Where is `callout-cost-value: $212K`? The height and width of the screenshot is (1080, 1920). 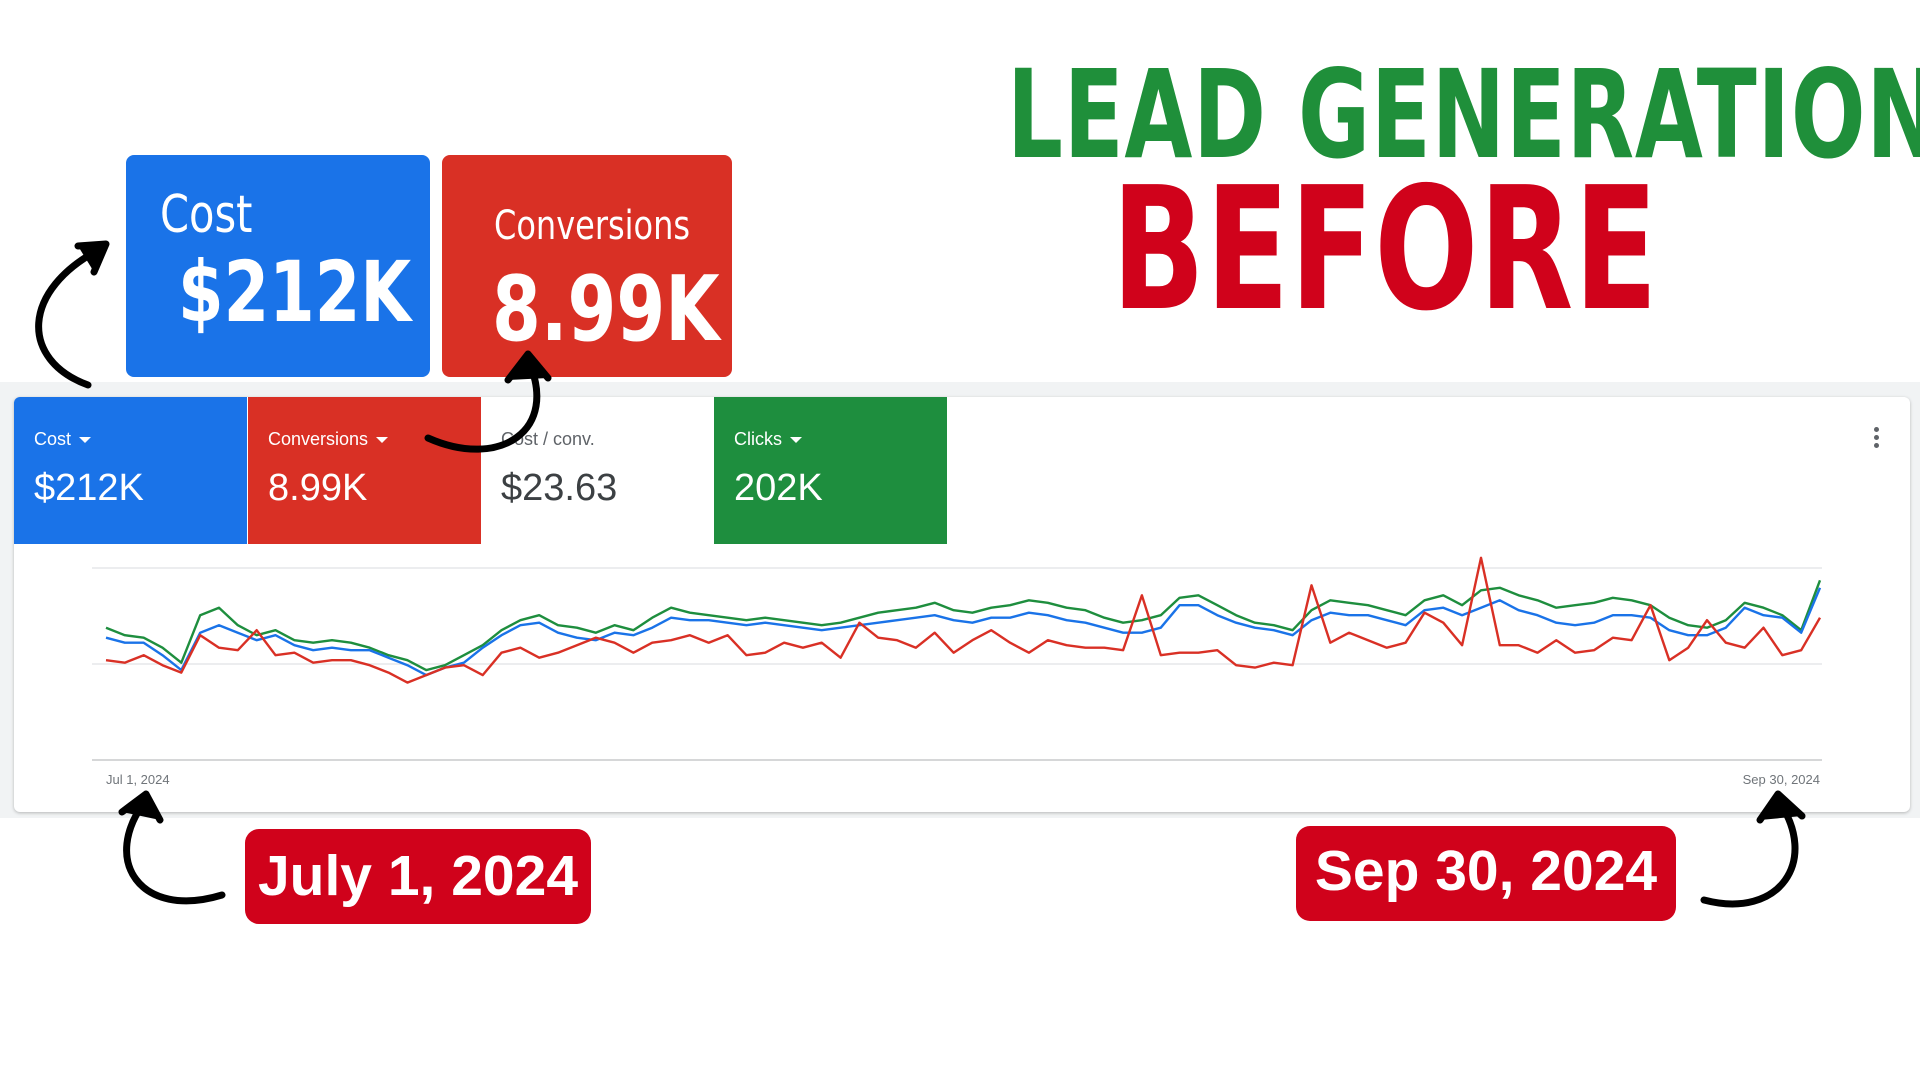
callout-cost-value: $212K is located at coordinates (295, 292).